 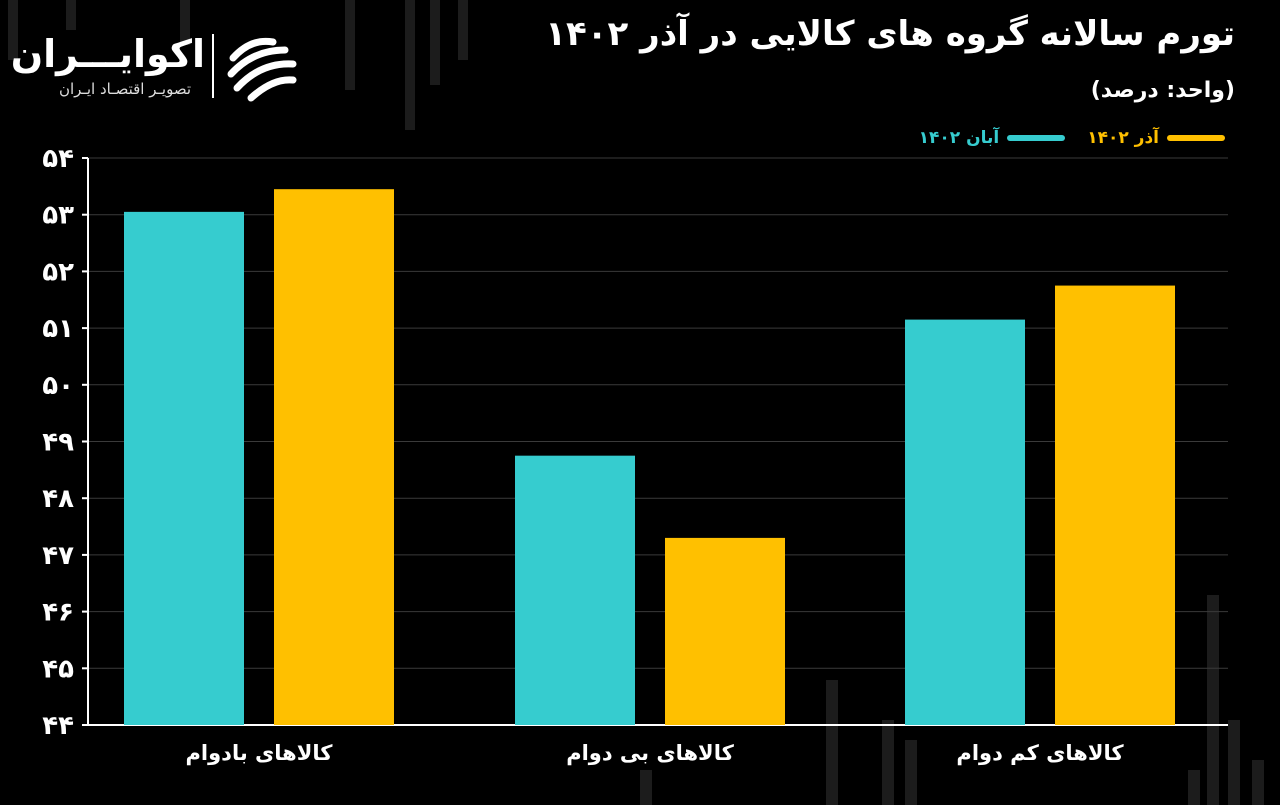 I want to click on x-category-label: کالاهای بی دوام, so click(x=650, y=753).